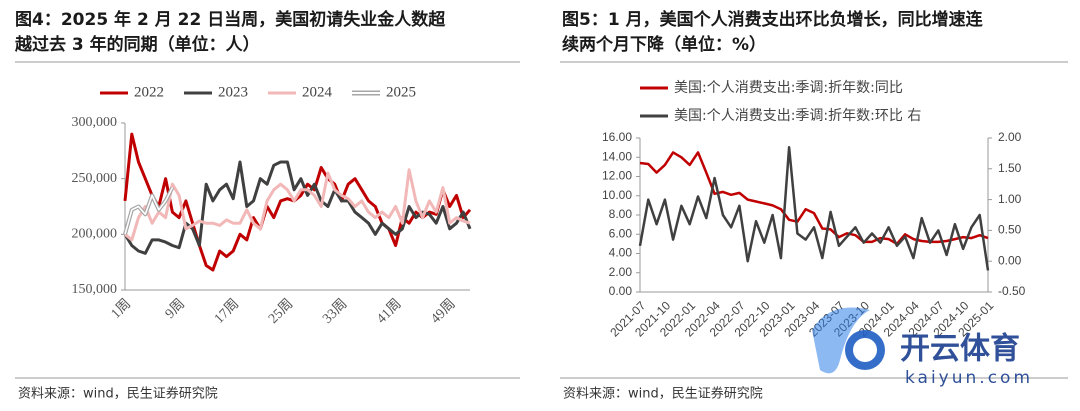 Image resolution: width=1080 pixels, height=411 pixels. I want to click on chart-title: 图5：1 月，美国个人消费支出环比负增长，同比增速连, so click(773, 19).